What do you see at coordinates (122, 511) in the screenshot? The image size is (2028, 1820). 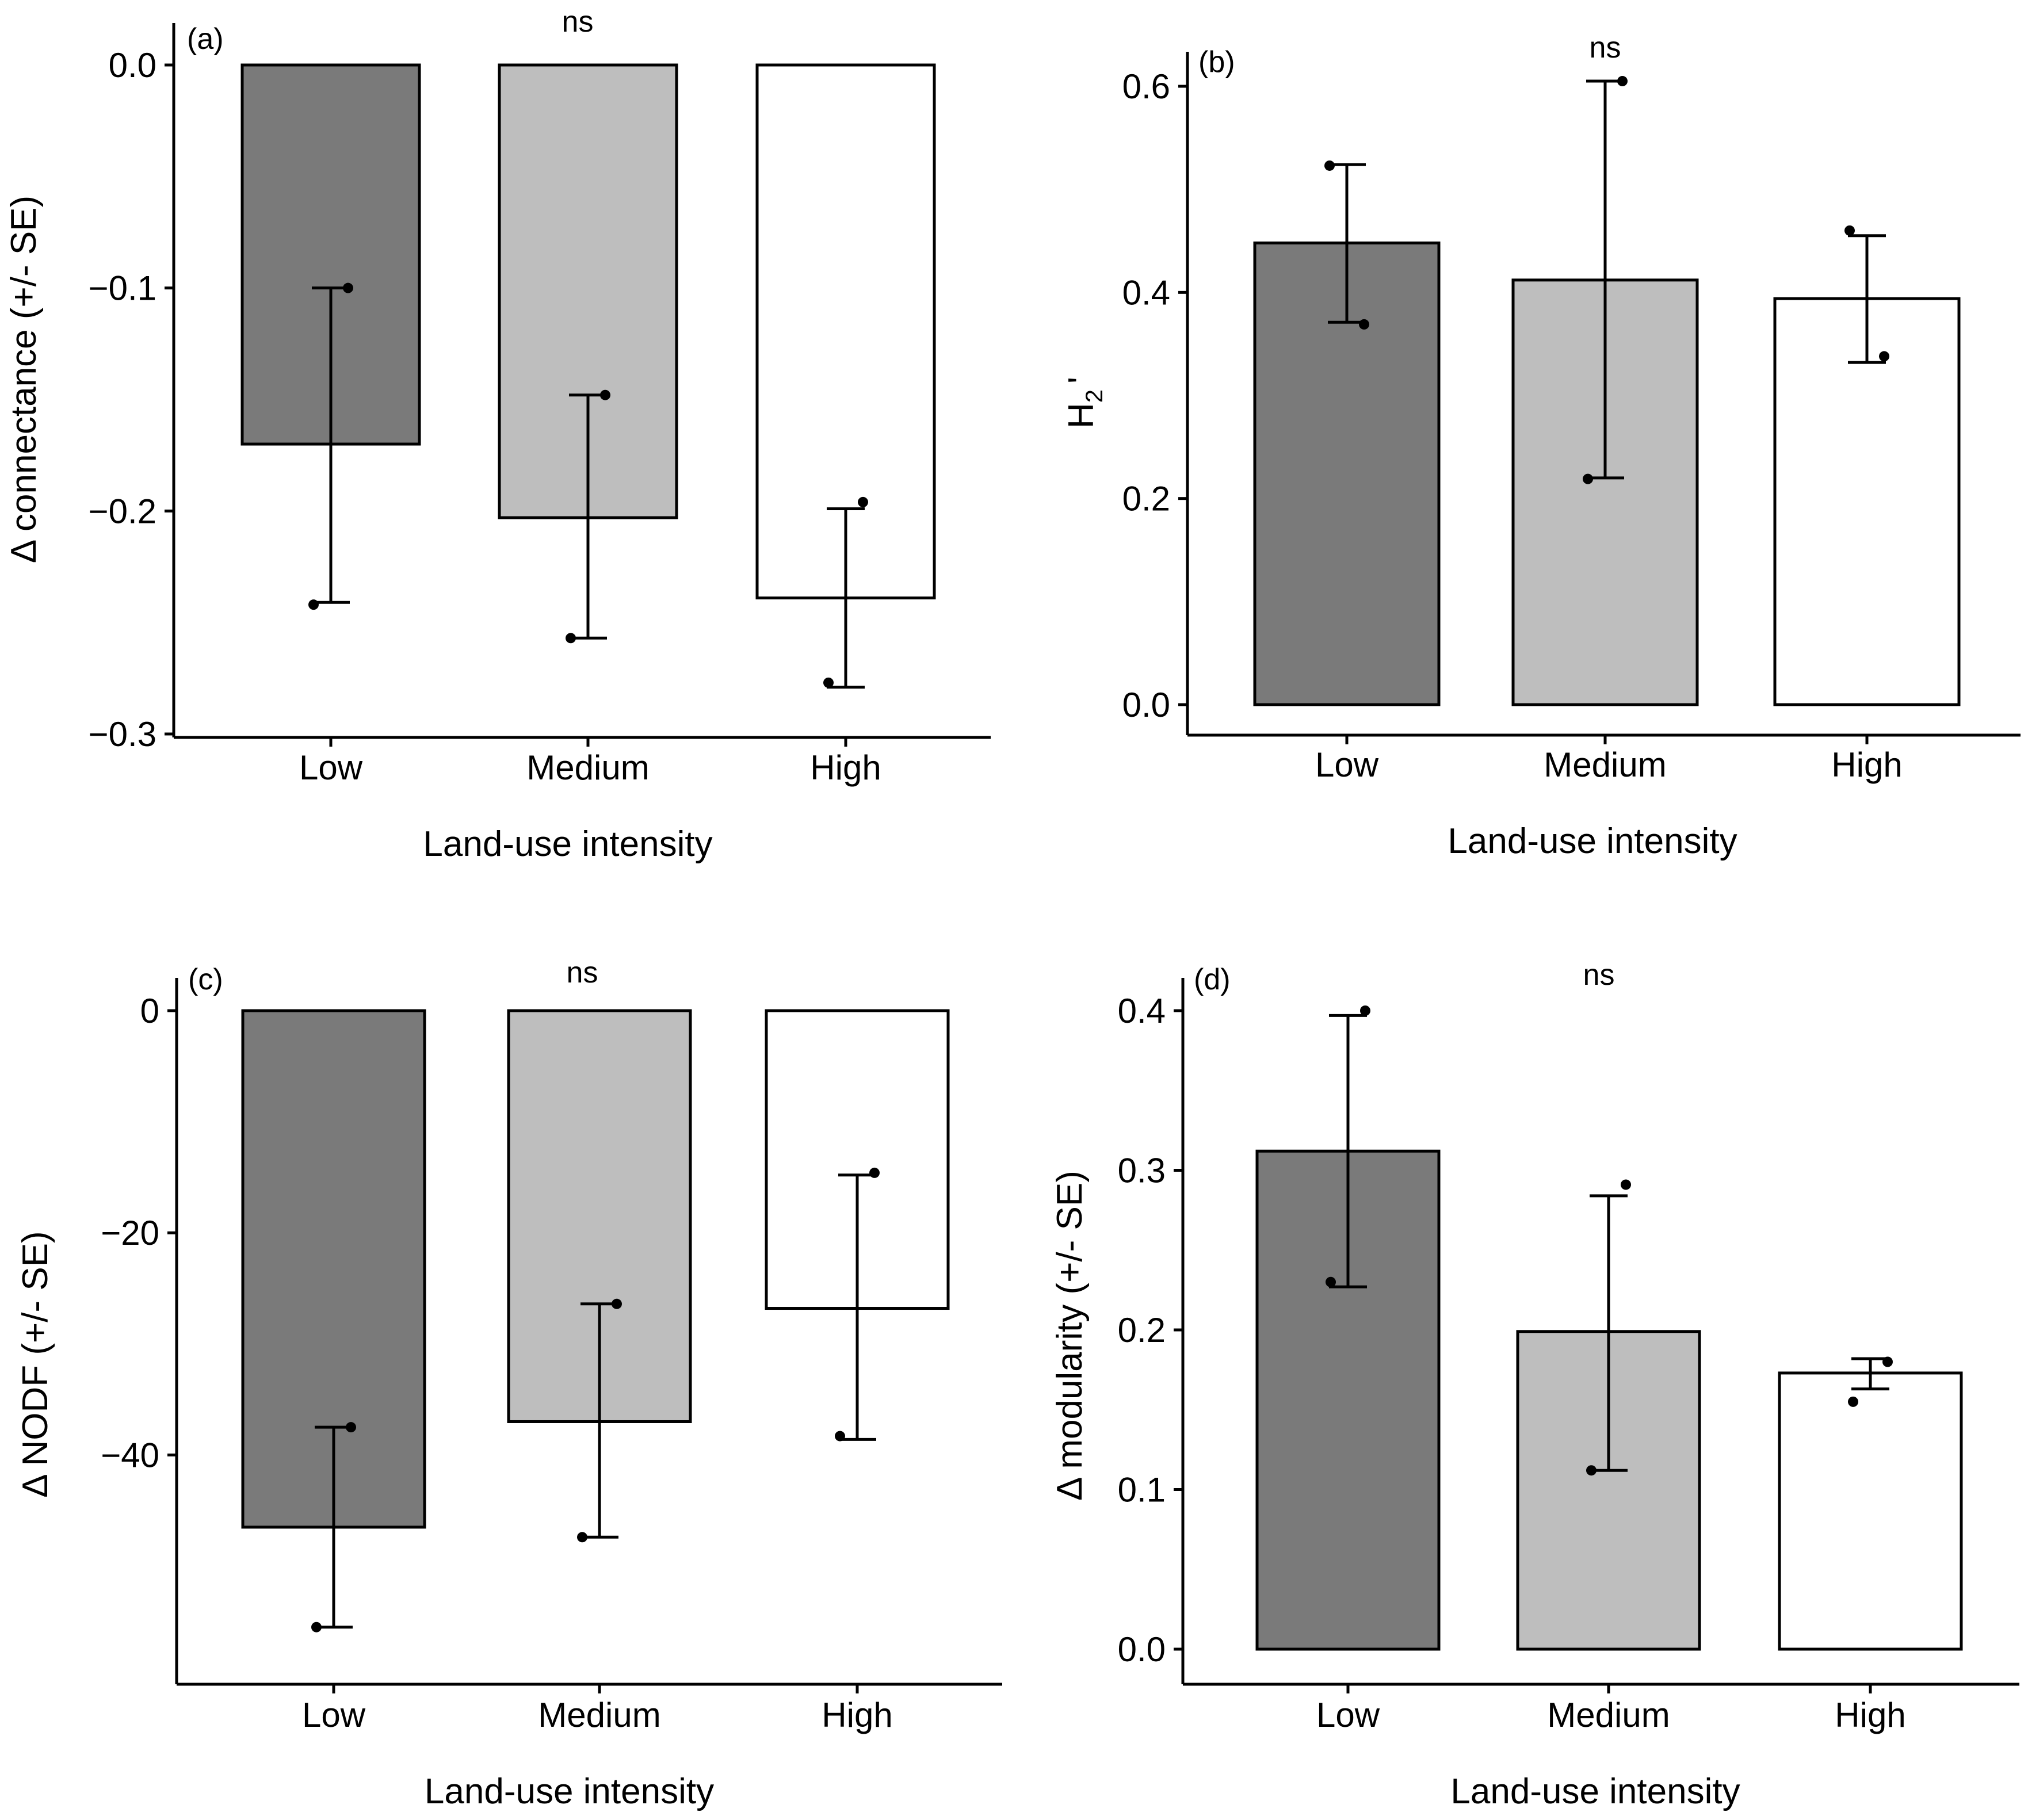 I see `y-tick-label: −0.2` at bounding box center [122, 511].